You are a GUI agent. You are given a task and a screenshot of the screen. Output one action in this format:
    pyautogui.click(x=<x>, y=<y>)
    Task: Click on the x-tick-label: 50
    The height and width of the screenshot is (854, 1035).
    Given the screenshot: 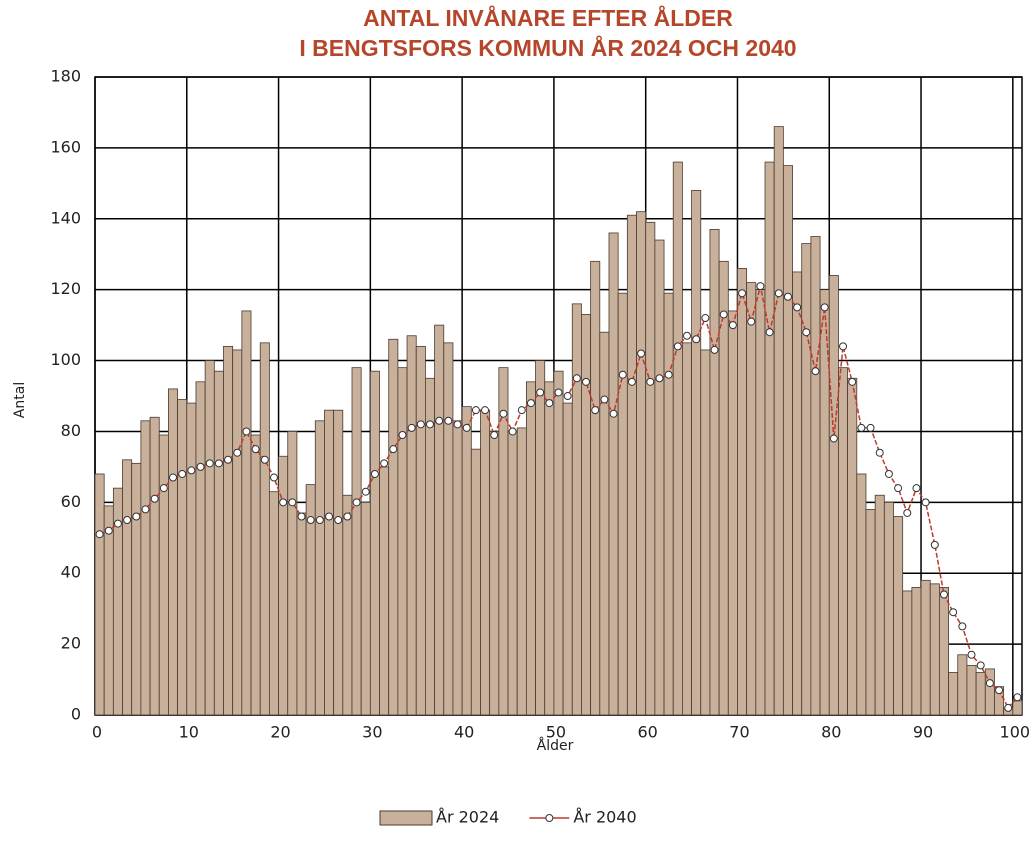 What is the action you would take?
    pyautogui.click(x=556, y=732)
    